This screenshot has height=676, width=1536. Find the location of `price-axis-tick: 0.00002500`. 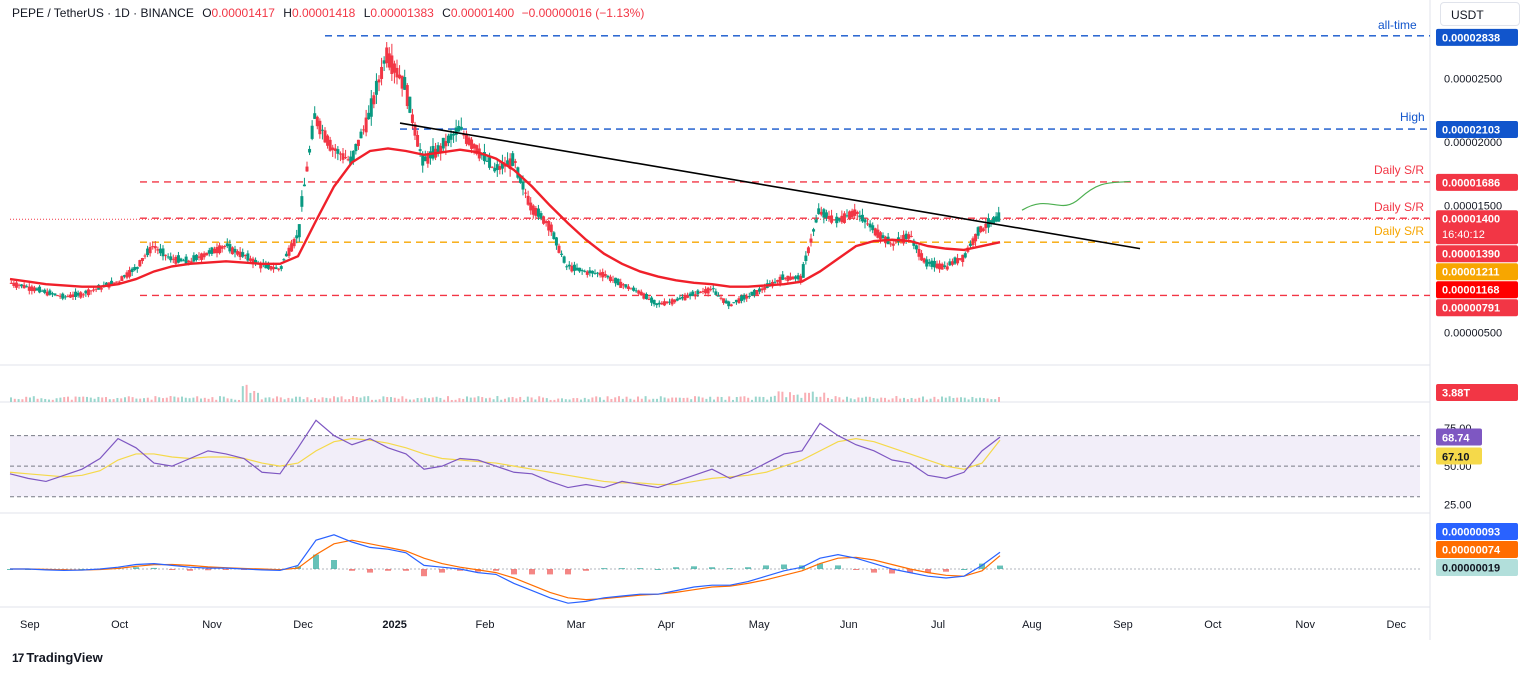

price-axis-tick: 0.00002500 is located at coordinates (1473, 80).